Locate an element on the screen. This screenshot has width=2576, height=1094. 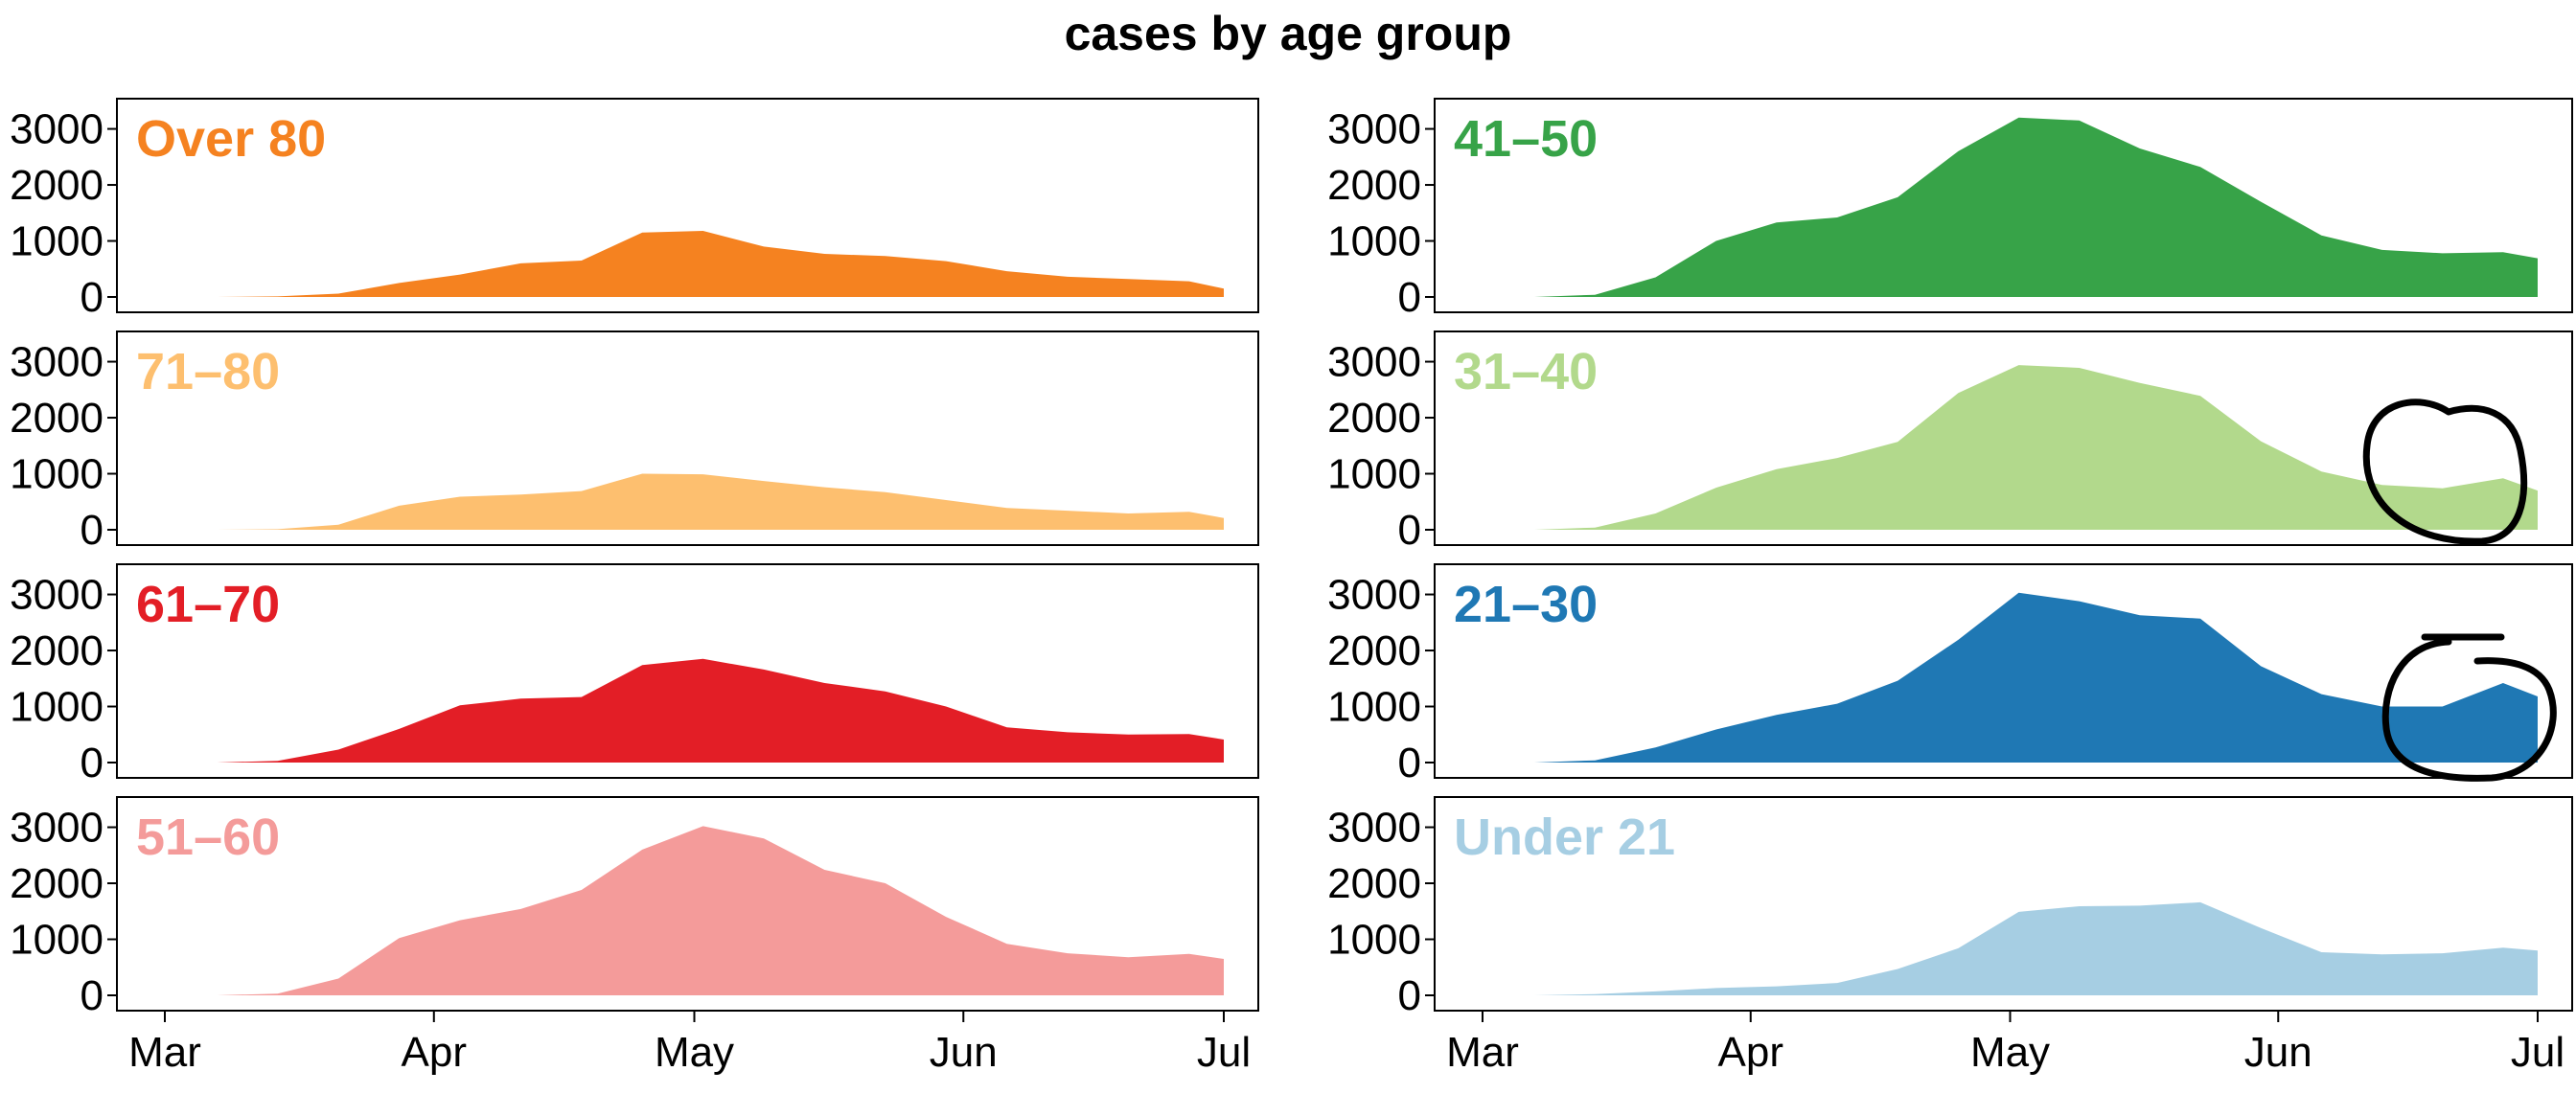
chart-title: cases by age group is located at coordinates (1288, 33).